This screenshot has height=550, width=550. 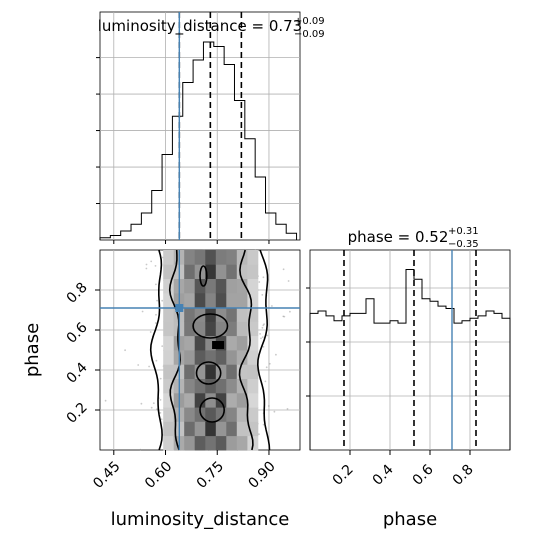 What do you see at coordinates (77, 333) in the screenshot?
I see `phase-tick-label-y: 0.6` at bounding box center [77, 333].